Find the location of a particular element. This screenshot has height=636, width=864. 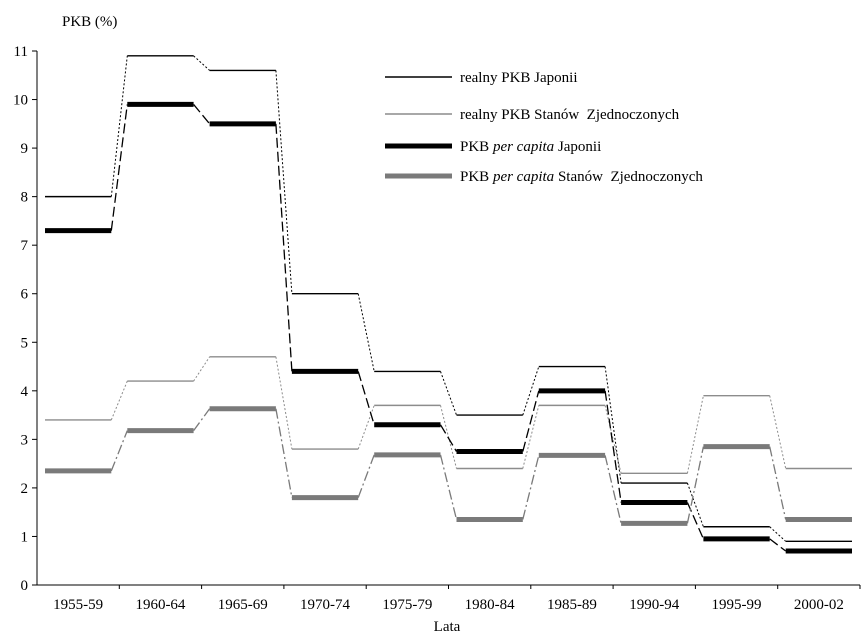

legend-label-2: PKB per capita Japonii is located at coordinates (530, 147).